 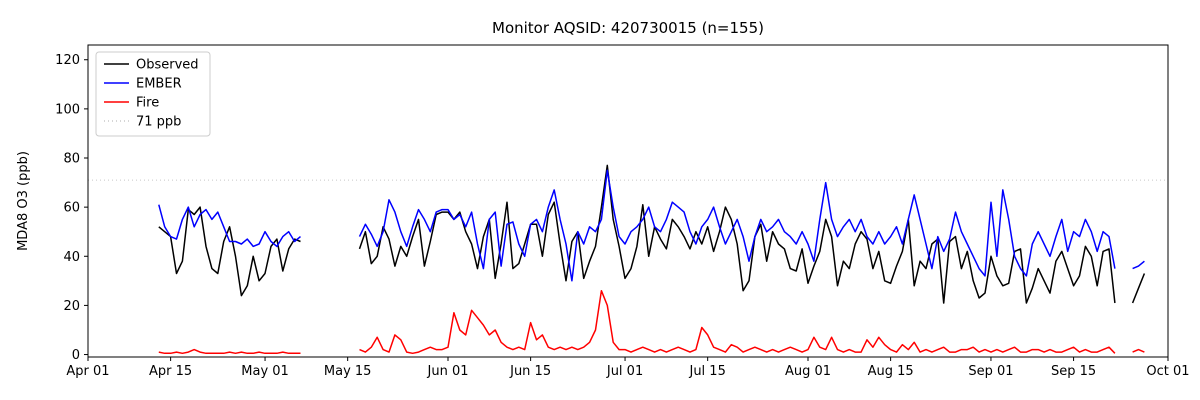 What do you see at coordinates (87, 371) in the screenshot?
I see `x-tick-label: Apr 01` at bounding box center [87, 371].